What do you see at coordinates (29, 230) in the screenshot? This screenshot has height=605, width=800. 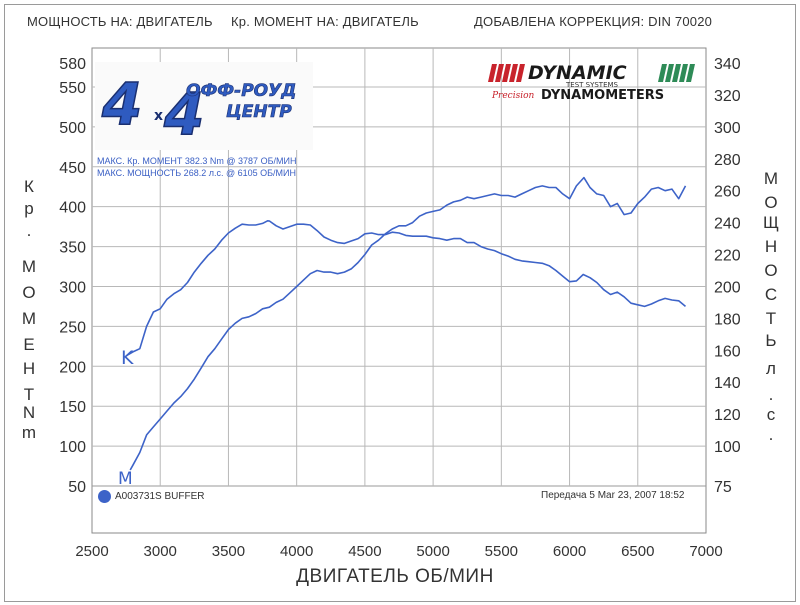 I see `left-label-char: .` at bounding box center [29, 230].